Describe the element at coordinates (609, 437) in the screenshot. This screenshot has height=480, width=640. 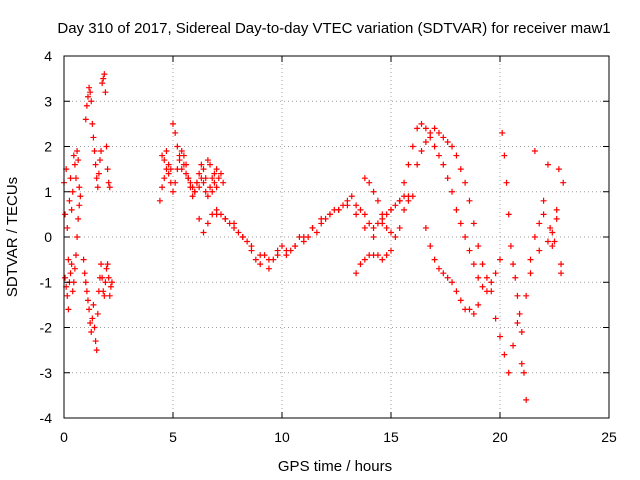
I see `x-tick-label: 25` at that location.